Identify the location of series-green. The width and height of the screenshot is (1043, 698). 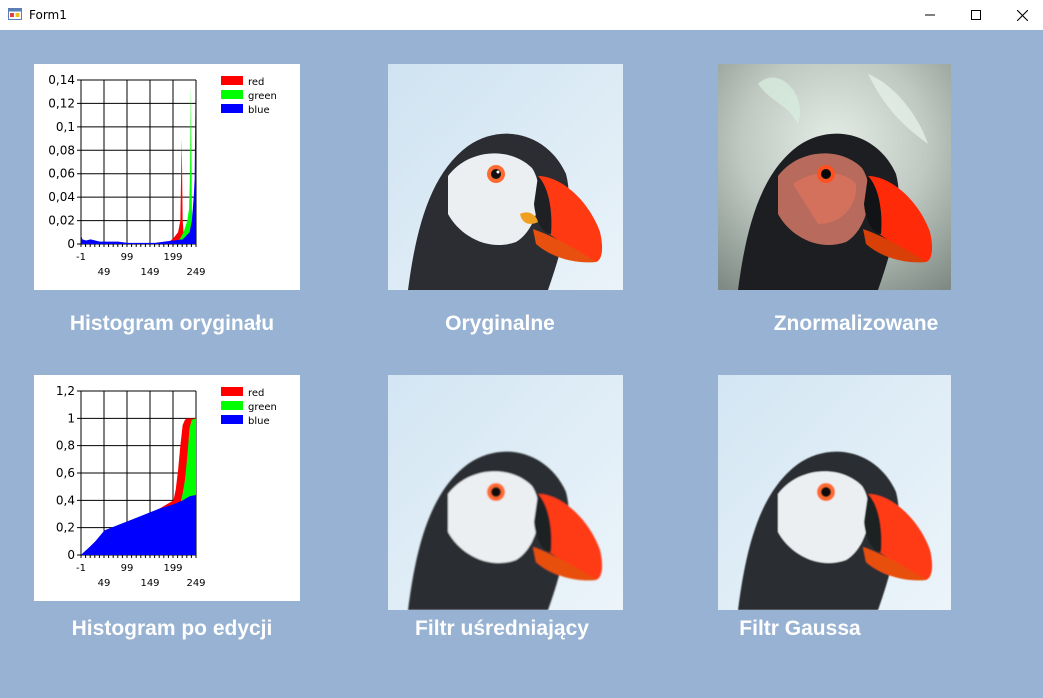
(185, 164).